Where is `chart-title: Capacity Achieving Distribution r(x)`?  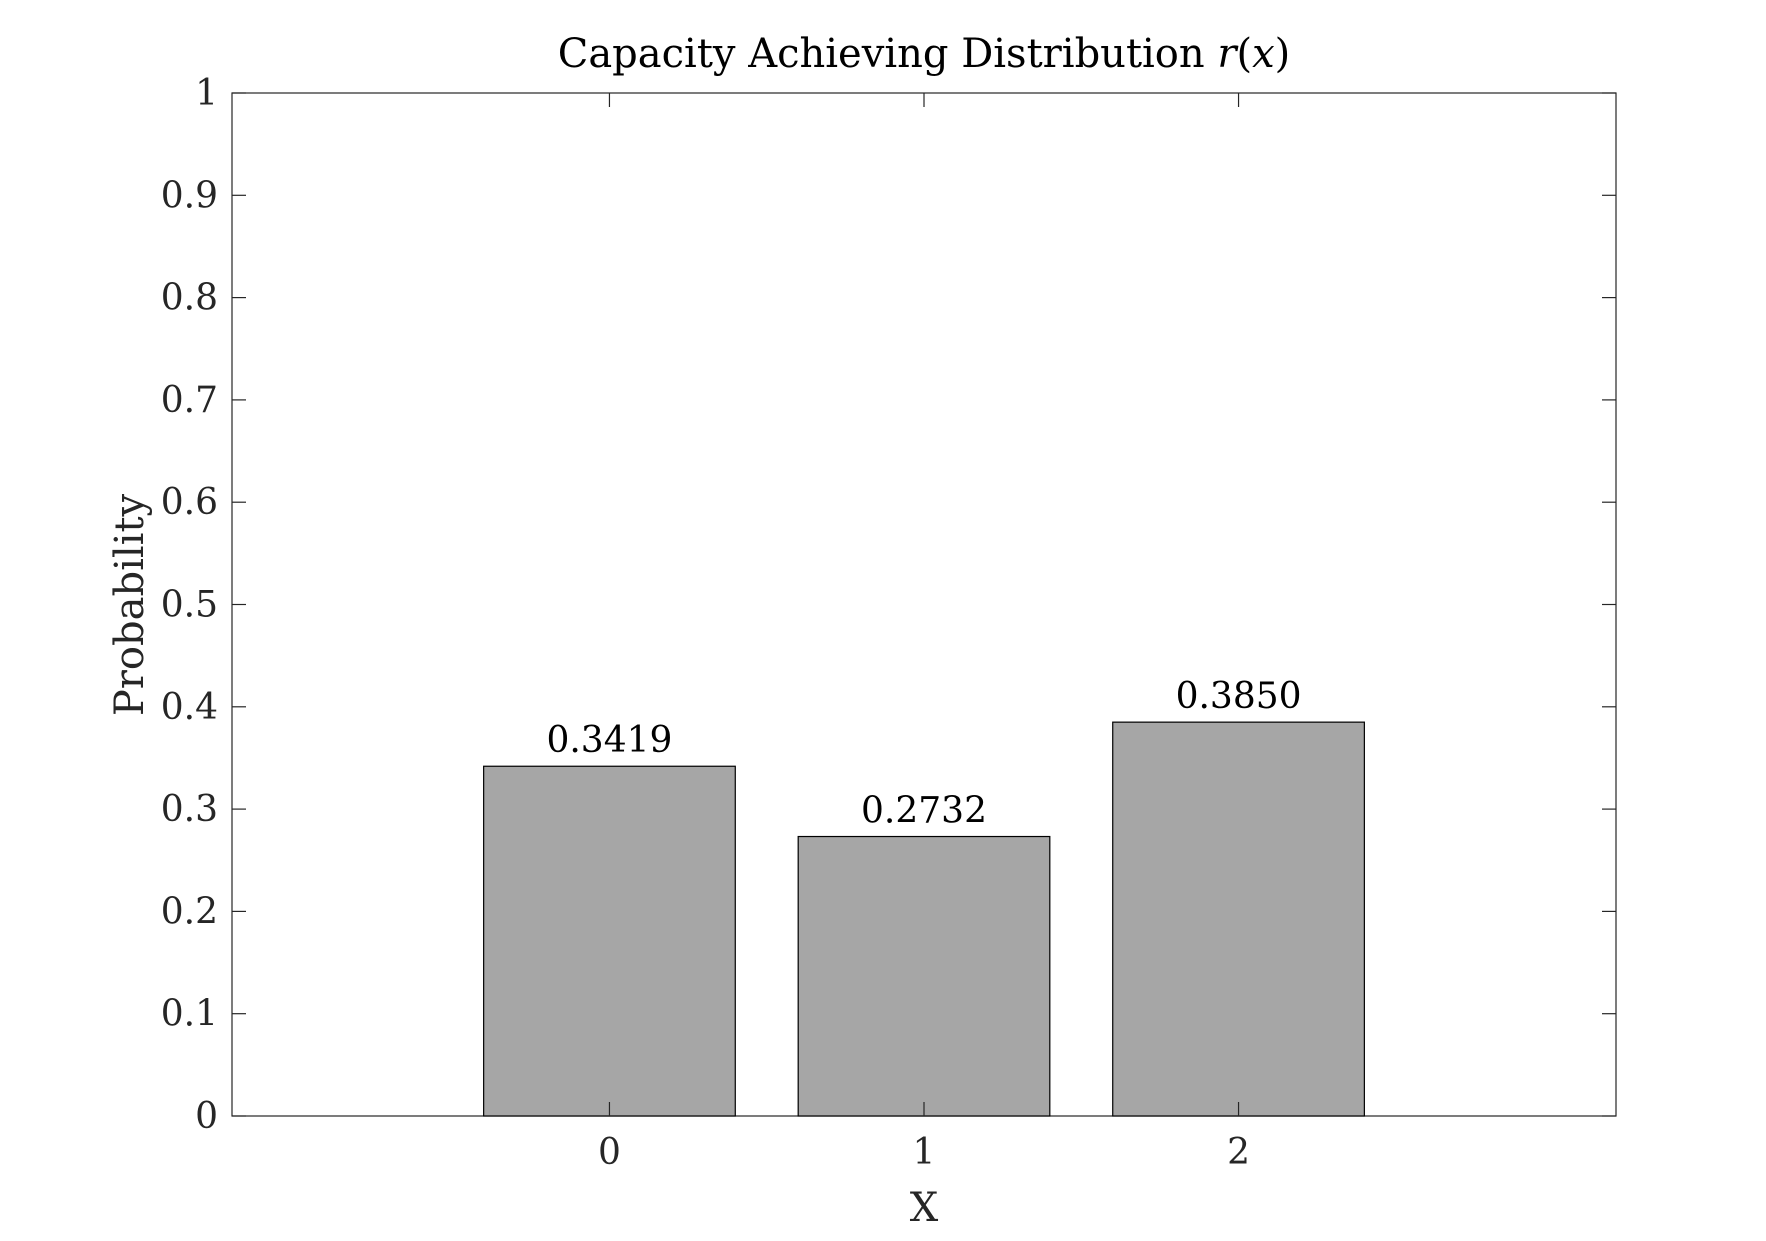 chart-title: Capacity Achieving Distribution r(x) is located at coordinates (924, 54).